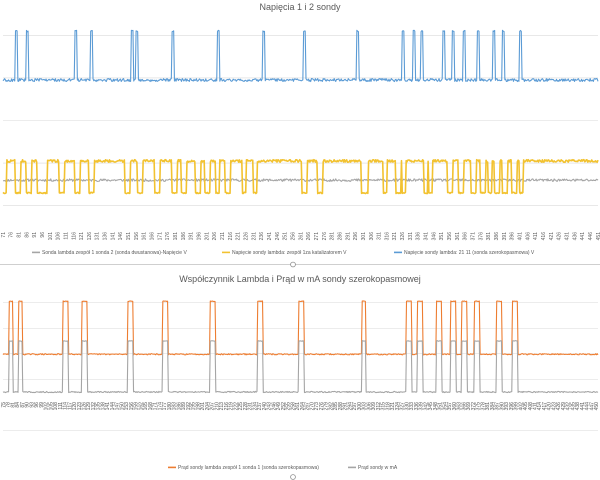 The image size is (600, 480). I want to click on voltage-x-tick-label: 426, so click(560, 236).